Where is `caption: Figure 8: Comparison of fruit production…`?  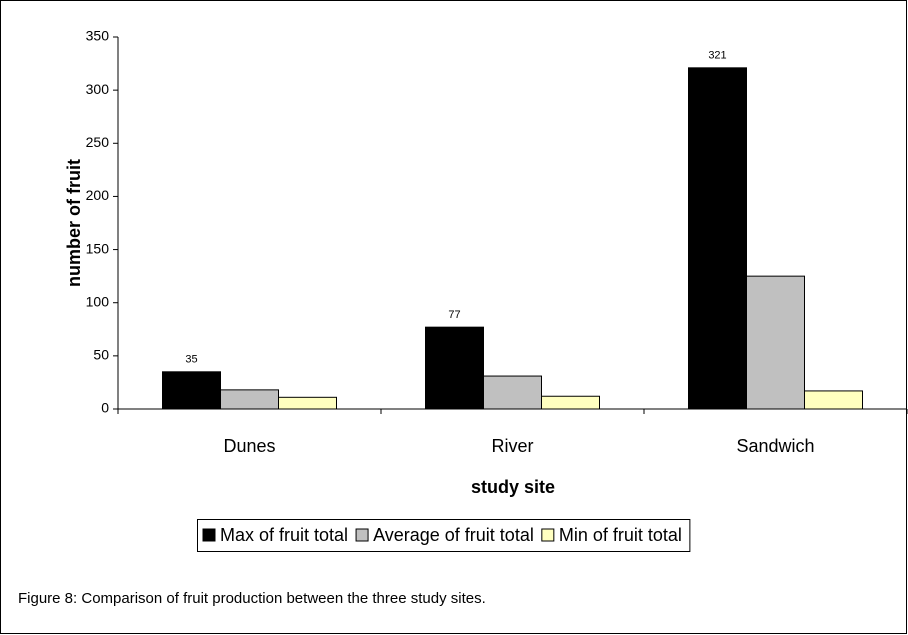 caption: Figure 8: Comparison of fruit production… is located at coordinates (252, 598).